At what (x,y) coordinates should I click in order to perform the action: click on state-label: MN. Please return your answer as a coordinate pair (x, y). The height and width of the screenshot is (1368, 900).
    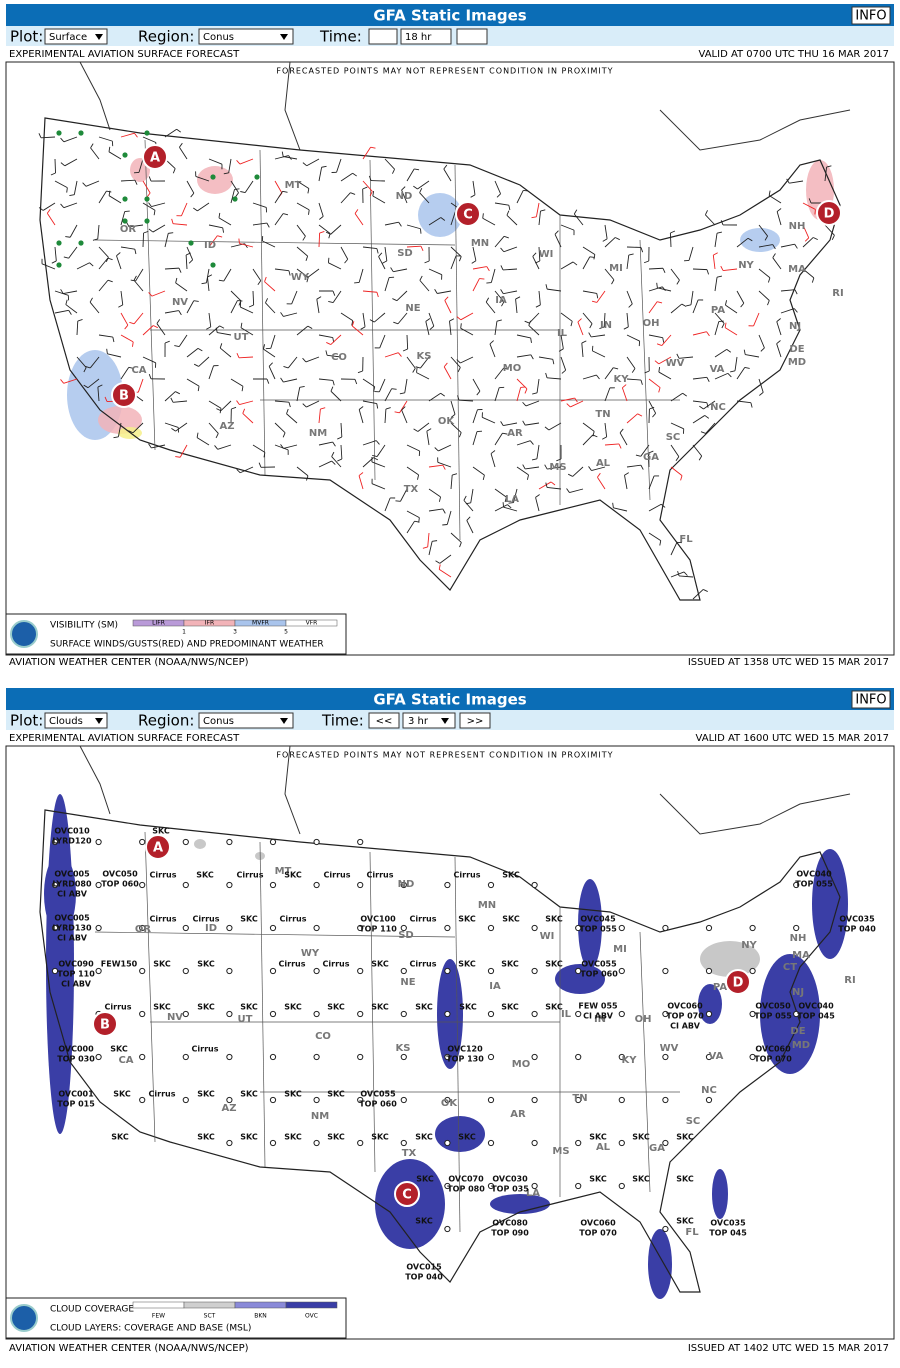
    Looking at the image, I should click on (480, 243).